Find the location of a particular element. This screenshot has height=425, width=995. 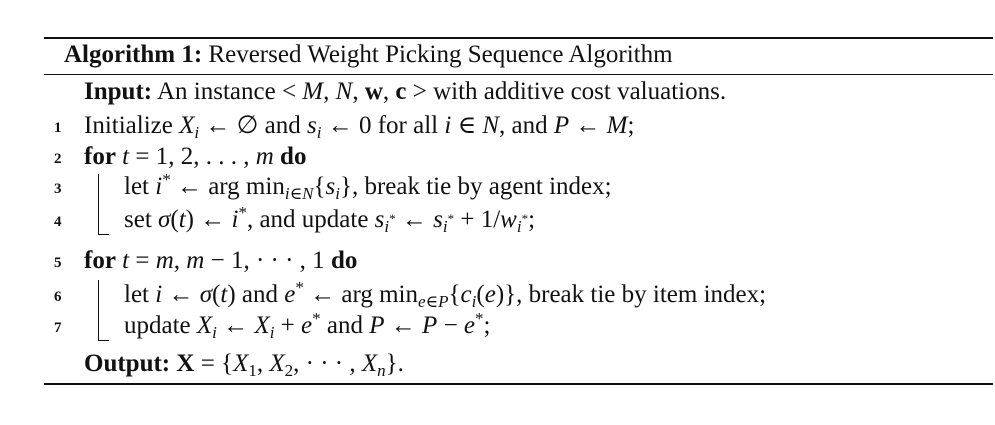

algorithm-label: Algorithm 1: is located at coordinates (133, 54).